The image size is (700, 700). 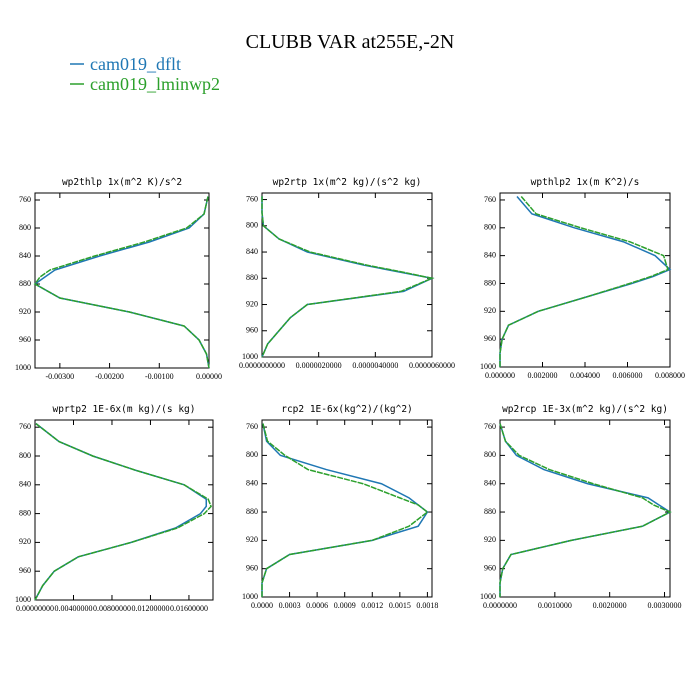 I want to click on x-tick-label: 0.0006, so click(x=317, y=605).